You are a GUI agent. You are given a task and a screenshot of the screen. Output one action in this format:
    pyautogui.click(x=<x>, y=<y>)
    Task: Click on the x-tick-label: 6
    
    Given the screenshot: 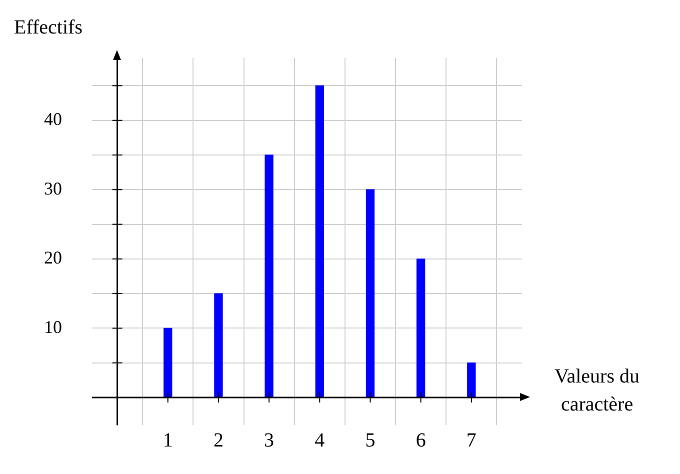 What is the action you would take?
    pyautogui.click(x=421, y=440)
    